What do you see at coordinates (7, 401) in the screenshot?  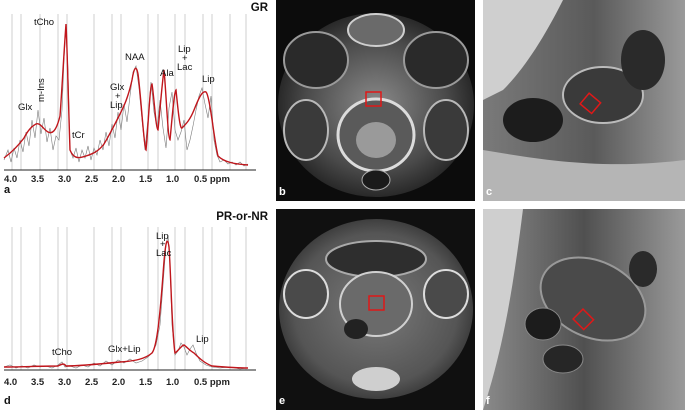 I see `panel-letter-d: d` at bounding box center [7, 401].